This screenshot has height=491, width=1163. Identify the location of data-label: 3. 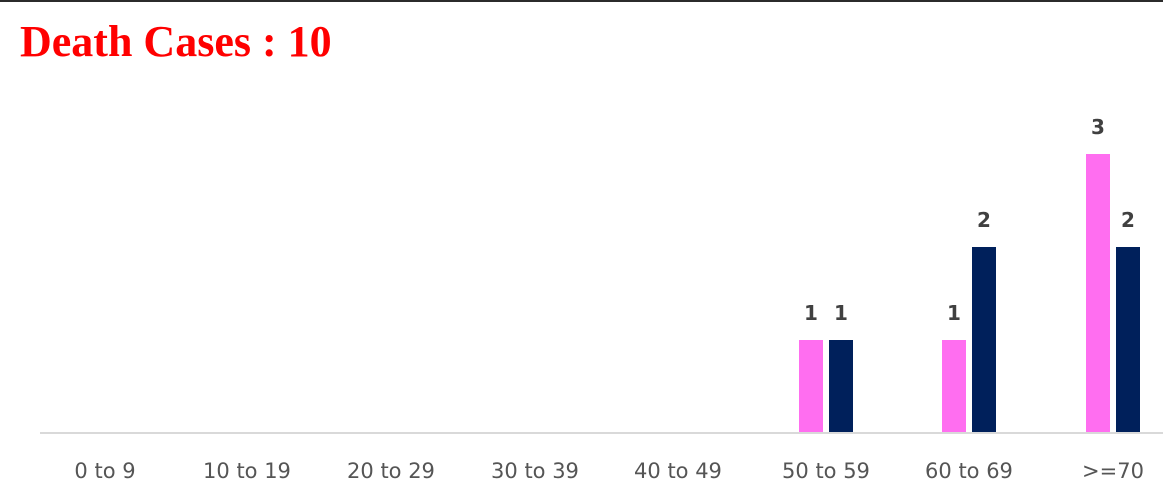
(1098, 127).